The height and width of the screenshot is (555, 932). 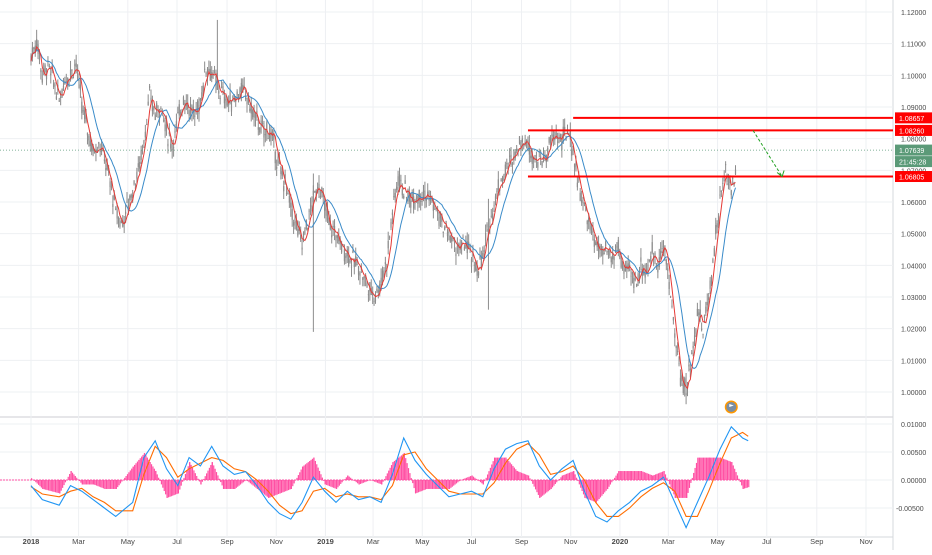 I want to click on price-tick-label: 1.09000, so click(x=913, y=108).